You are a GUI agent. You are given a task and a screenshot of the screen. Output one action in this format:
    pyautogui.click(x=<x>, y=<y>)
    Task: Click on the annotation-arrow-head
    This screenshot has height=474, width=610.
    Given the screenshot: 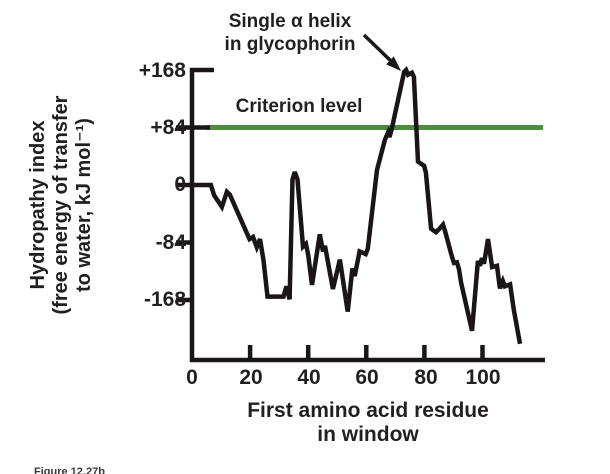 What is the action you would take?
    pyautogui.click(x=393, y=63)
    